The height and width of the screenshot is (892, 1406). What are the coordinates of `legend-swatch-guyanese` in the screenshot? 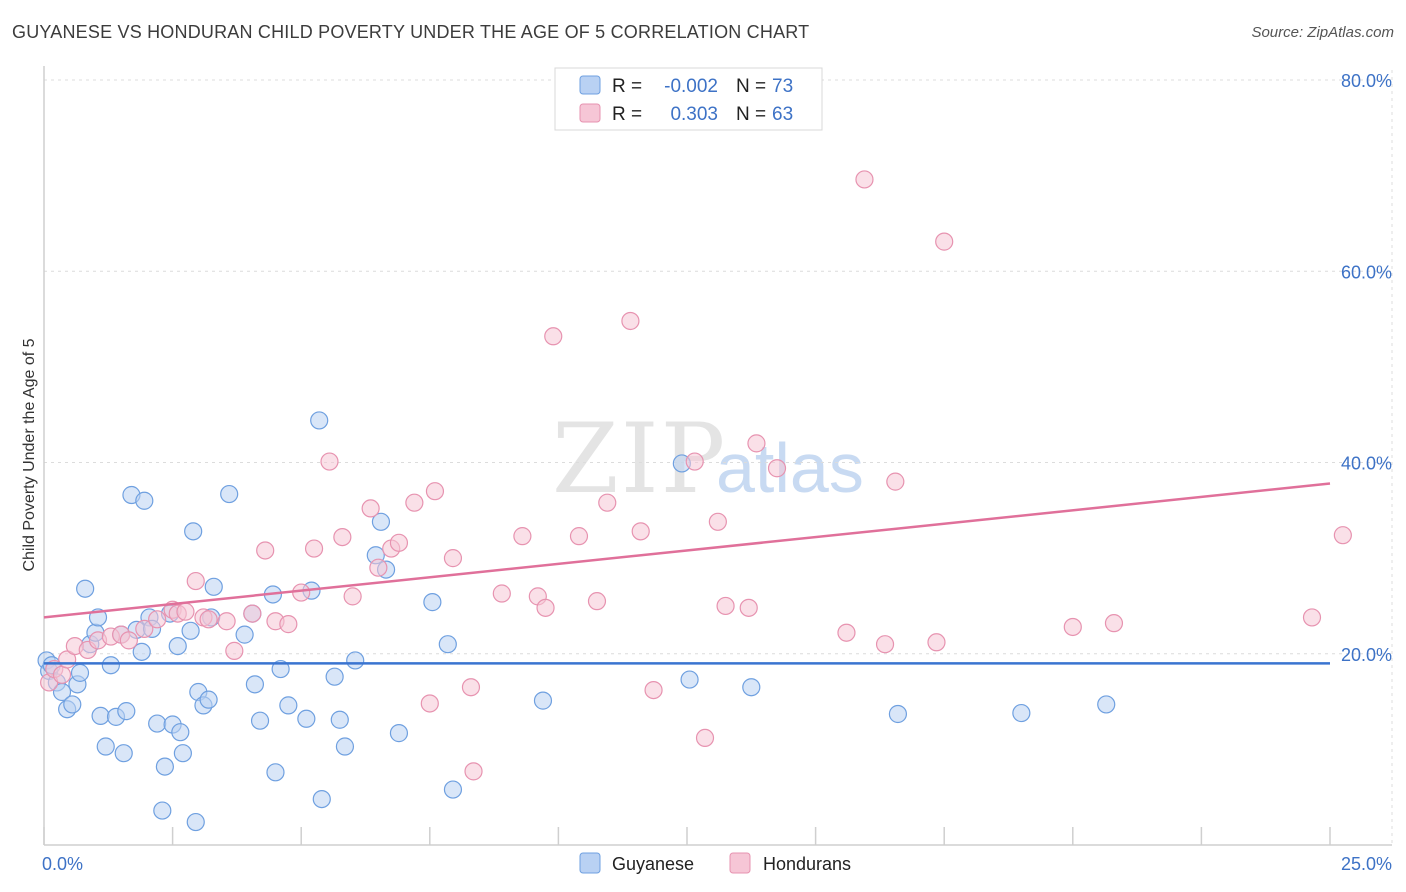 It's located at (590, 85).